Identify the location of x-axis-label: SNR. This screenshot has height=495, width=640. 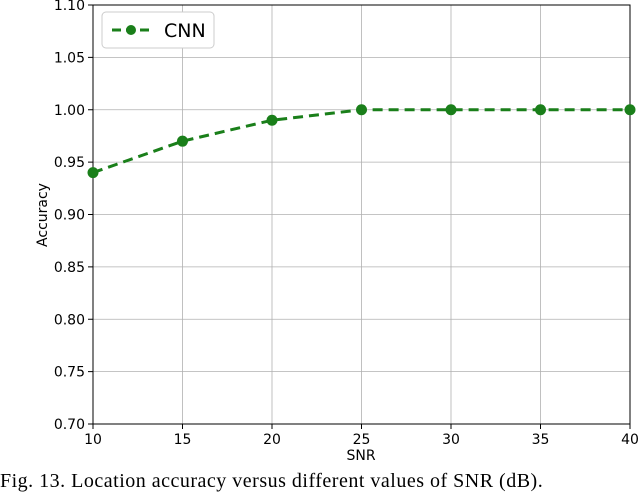
(360, 456).